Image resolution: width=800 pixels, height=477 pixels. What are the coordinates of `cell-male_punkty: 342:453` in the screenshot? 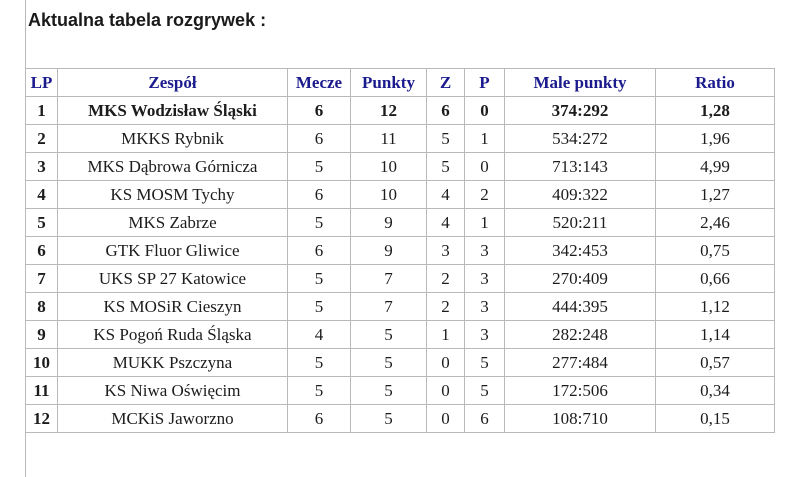 It's located at (580, 250).